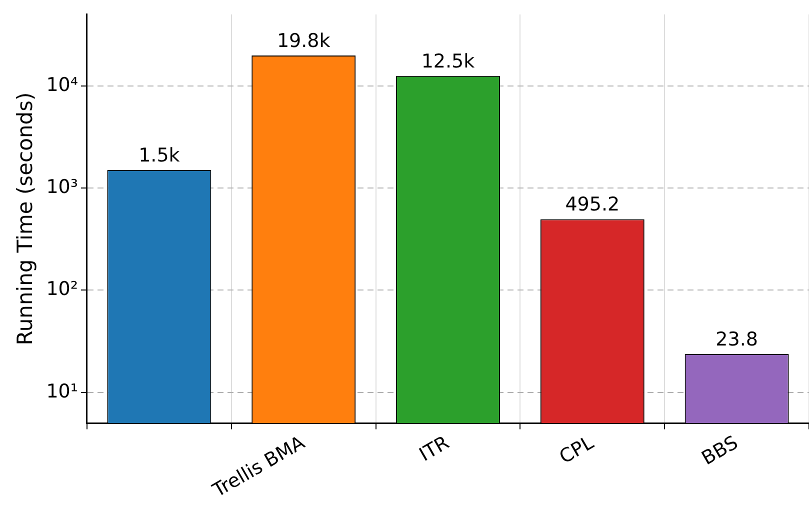 Image resolution: width=809 pixels, height=506 pixels. What do you see at coordinates (62, 85) in the screenshot?
I see `y-tick-label: 10⁴` at bounding box center [62, 85].